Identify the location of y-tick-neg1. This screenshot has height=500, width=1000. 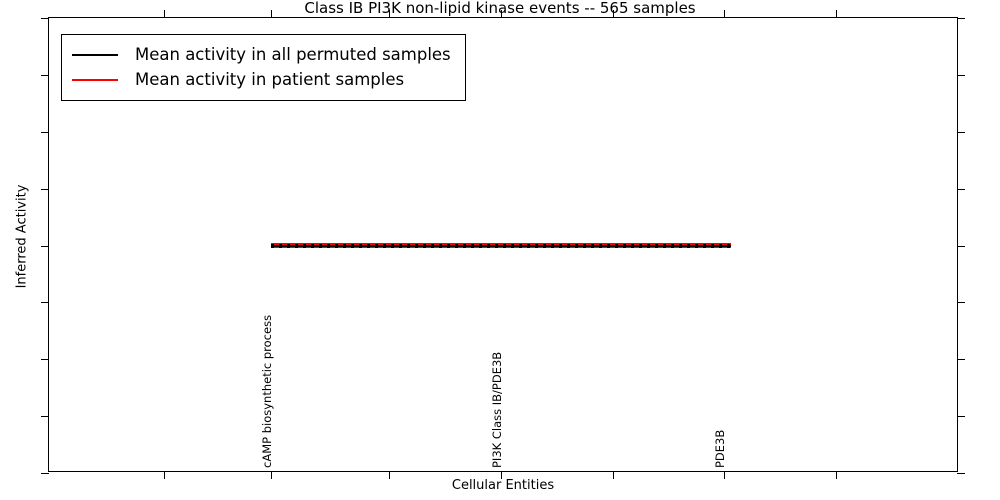
(45, 303).